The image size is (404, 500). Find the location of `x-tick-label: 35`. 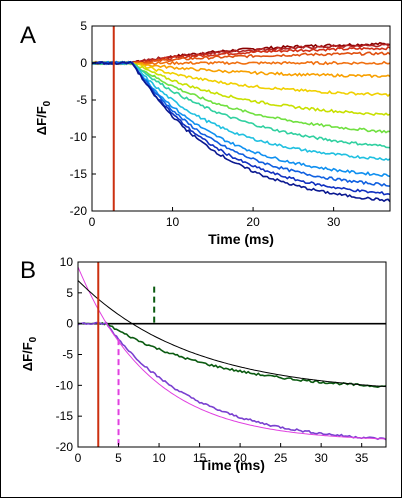

x-tick-label: 35 is located at coordinates (362, 458).